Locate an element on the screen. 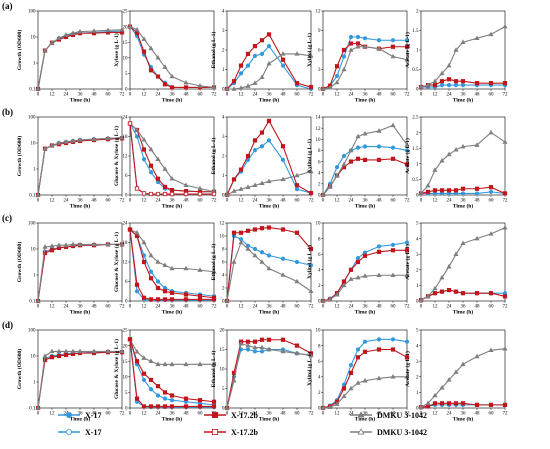 This screenshot has height=449, width=550. x-tick-label: 12 is located at coordinates (242, 201).